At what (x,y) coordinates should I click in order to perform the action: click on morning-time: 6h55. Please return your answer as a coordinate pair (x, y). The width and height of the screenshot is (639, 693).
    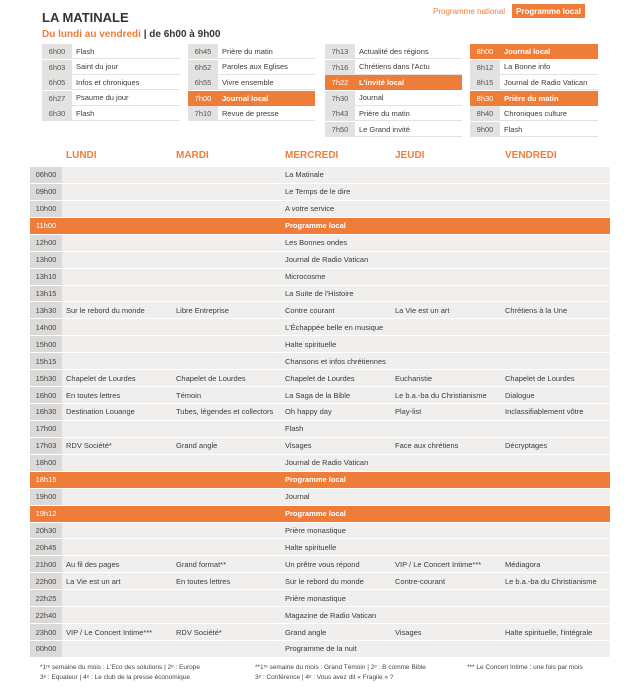
    Looking at the image, I should click on (203, 83).